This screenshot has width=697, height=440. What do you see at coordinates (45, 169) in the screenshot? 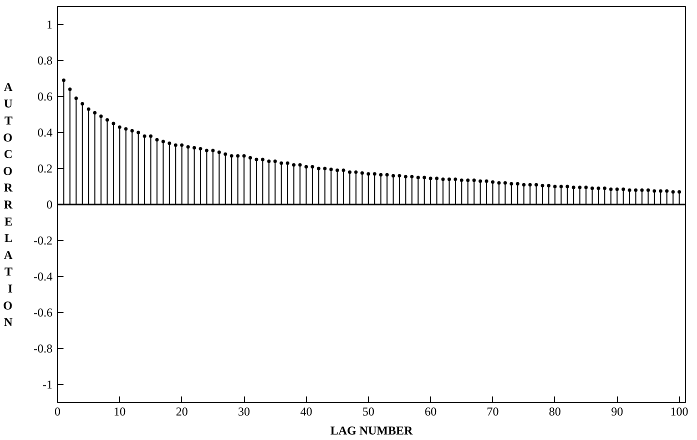
I see `y-tick-label: 0.2` at bounding box center [45, 169].